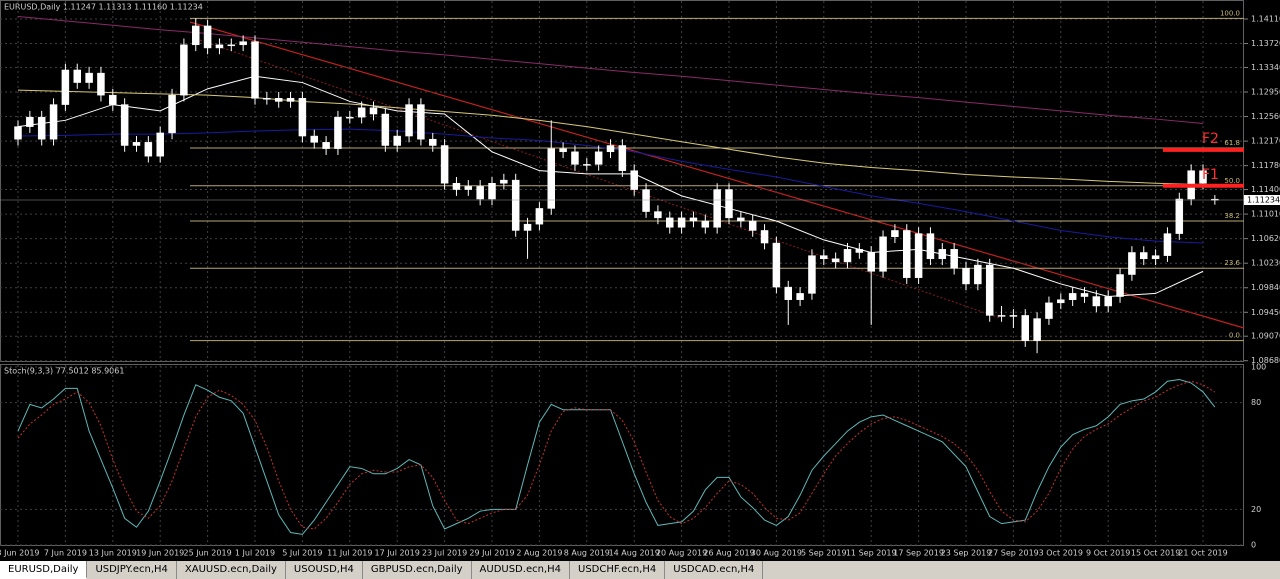 The image size is (1280, 579). What do you see at coordinates (1265, 165) in the screenshot?
I see `y-tick-label: 1.11780` at bounding box center [1265, 165].